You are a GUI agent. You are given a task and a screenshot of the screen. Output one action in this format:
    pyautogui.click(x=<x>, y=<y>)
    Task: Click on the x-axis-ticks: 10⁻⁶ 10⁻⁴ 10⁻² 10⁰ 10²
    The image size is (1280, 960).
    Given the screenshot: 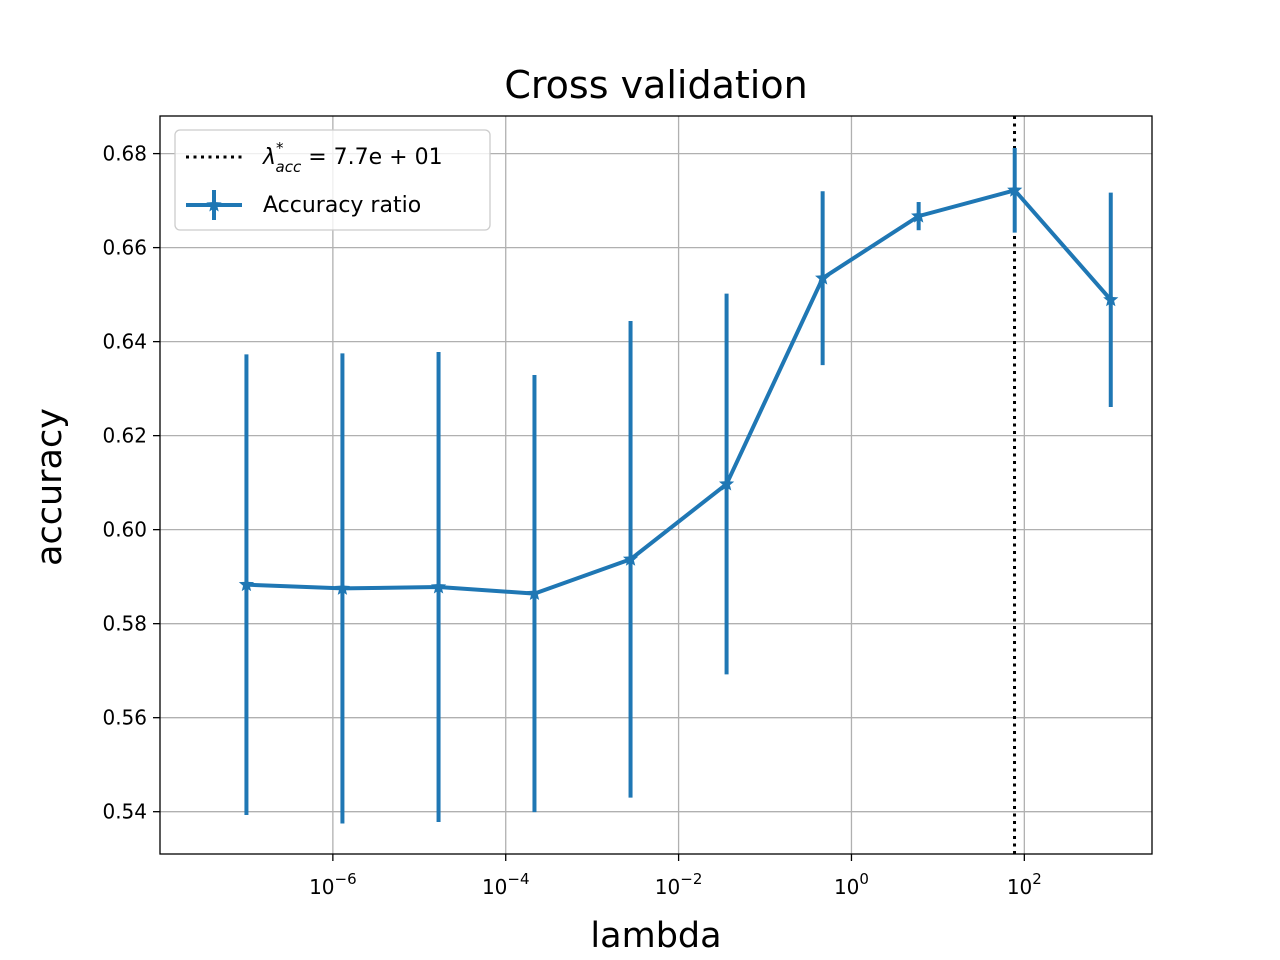 What is the action you would take?
    pyautogui.click(x=675, y=876)
    